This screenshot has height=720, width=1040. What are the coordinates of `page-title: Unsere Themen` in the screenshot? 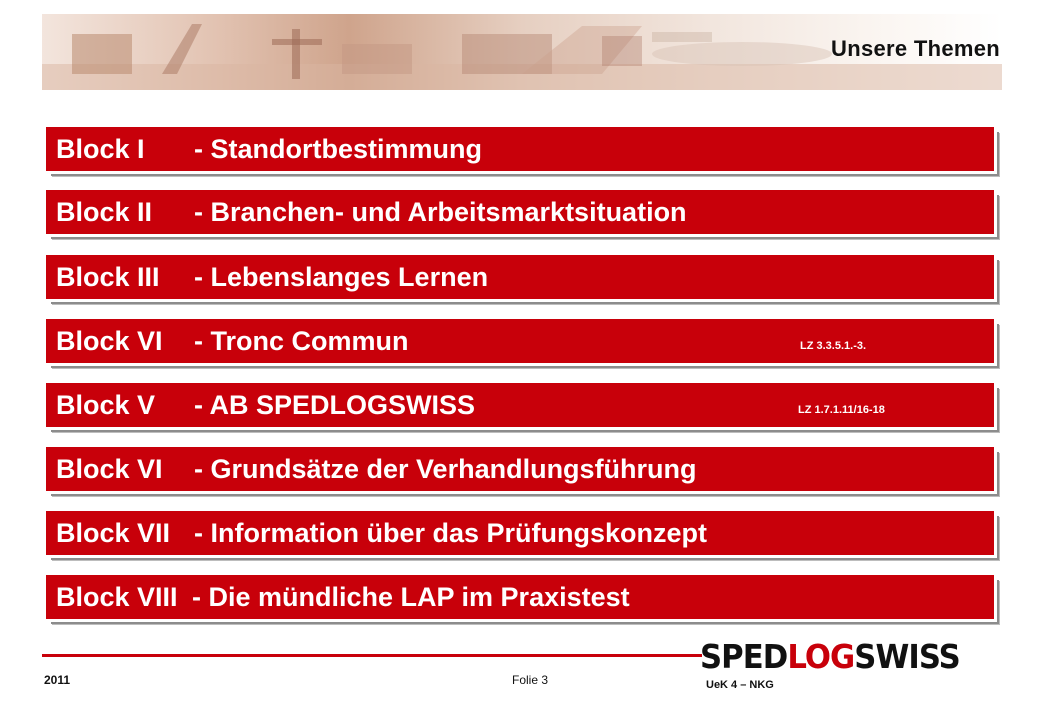 It's located at (915, 48).